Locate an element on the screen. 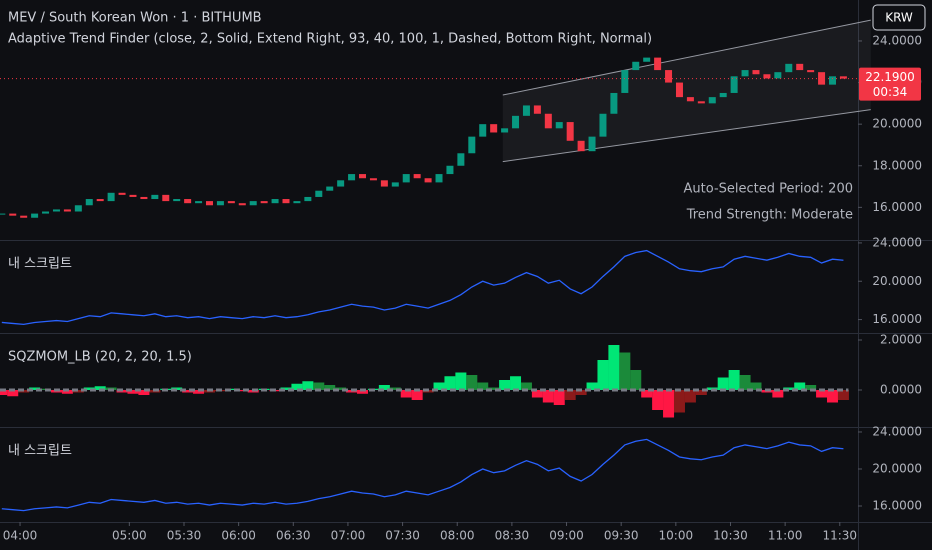  x-tick-label: 08:00 is located at coordinates (457, 536).